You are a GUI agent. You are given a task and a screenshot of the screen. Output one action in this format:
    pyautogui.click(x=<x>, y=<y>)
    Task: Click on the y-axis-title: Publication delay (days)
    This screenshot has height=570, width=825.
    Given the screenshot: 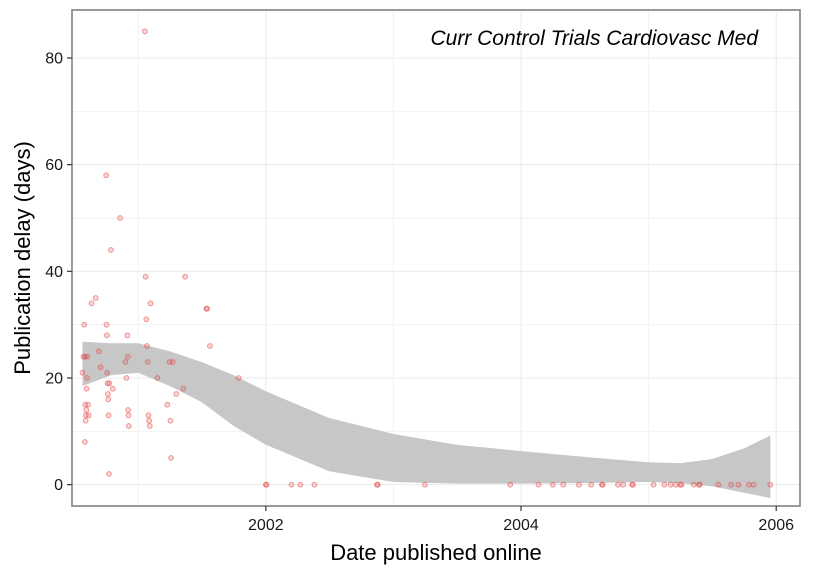 What is the action you would take?
    pyautogui.click(x=22, y=258)
    